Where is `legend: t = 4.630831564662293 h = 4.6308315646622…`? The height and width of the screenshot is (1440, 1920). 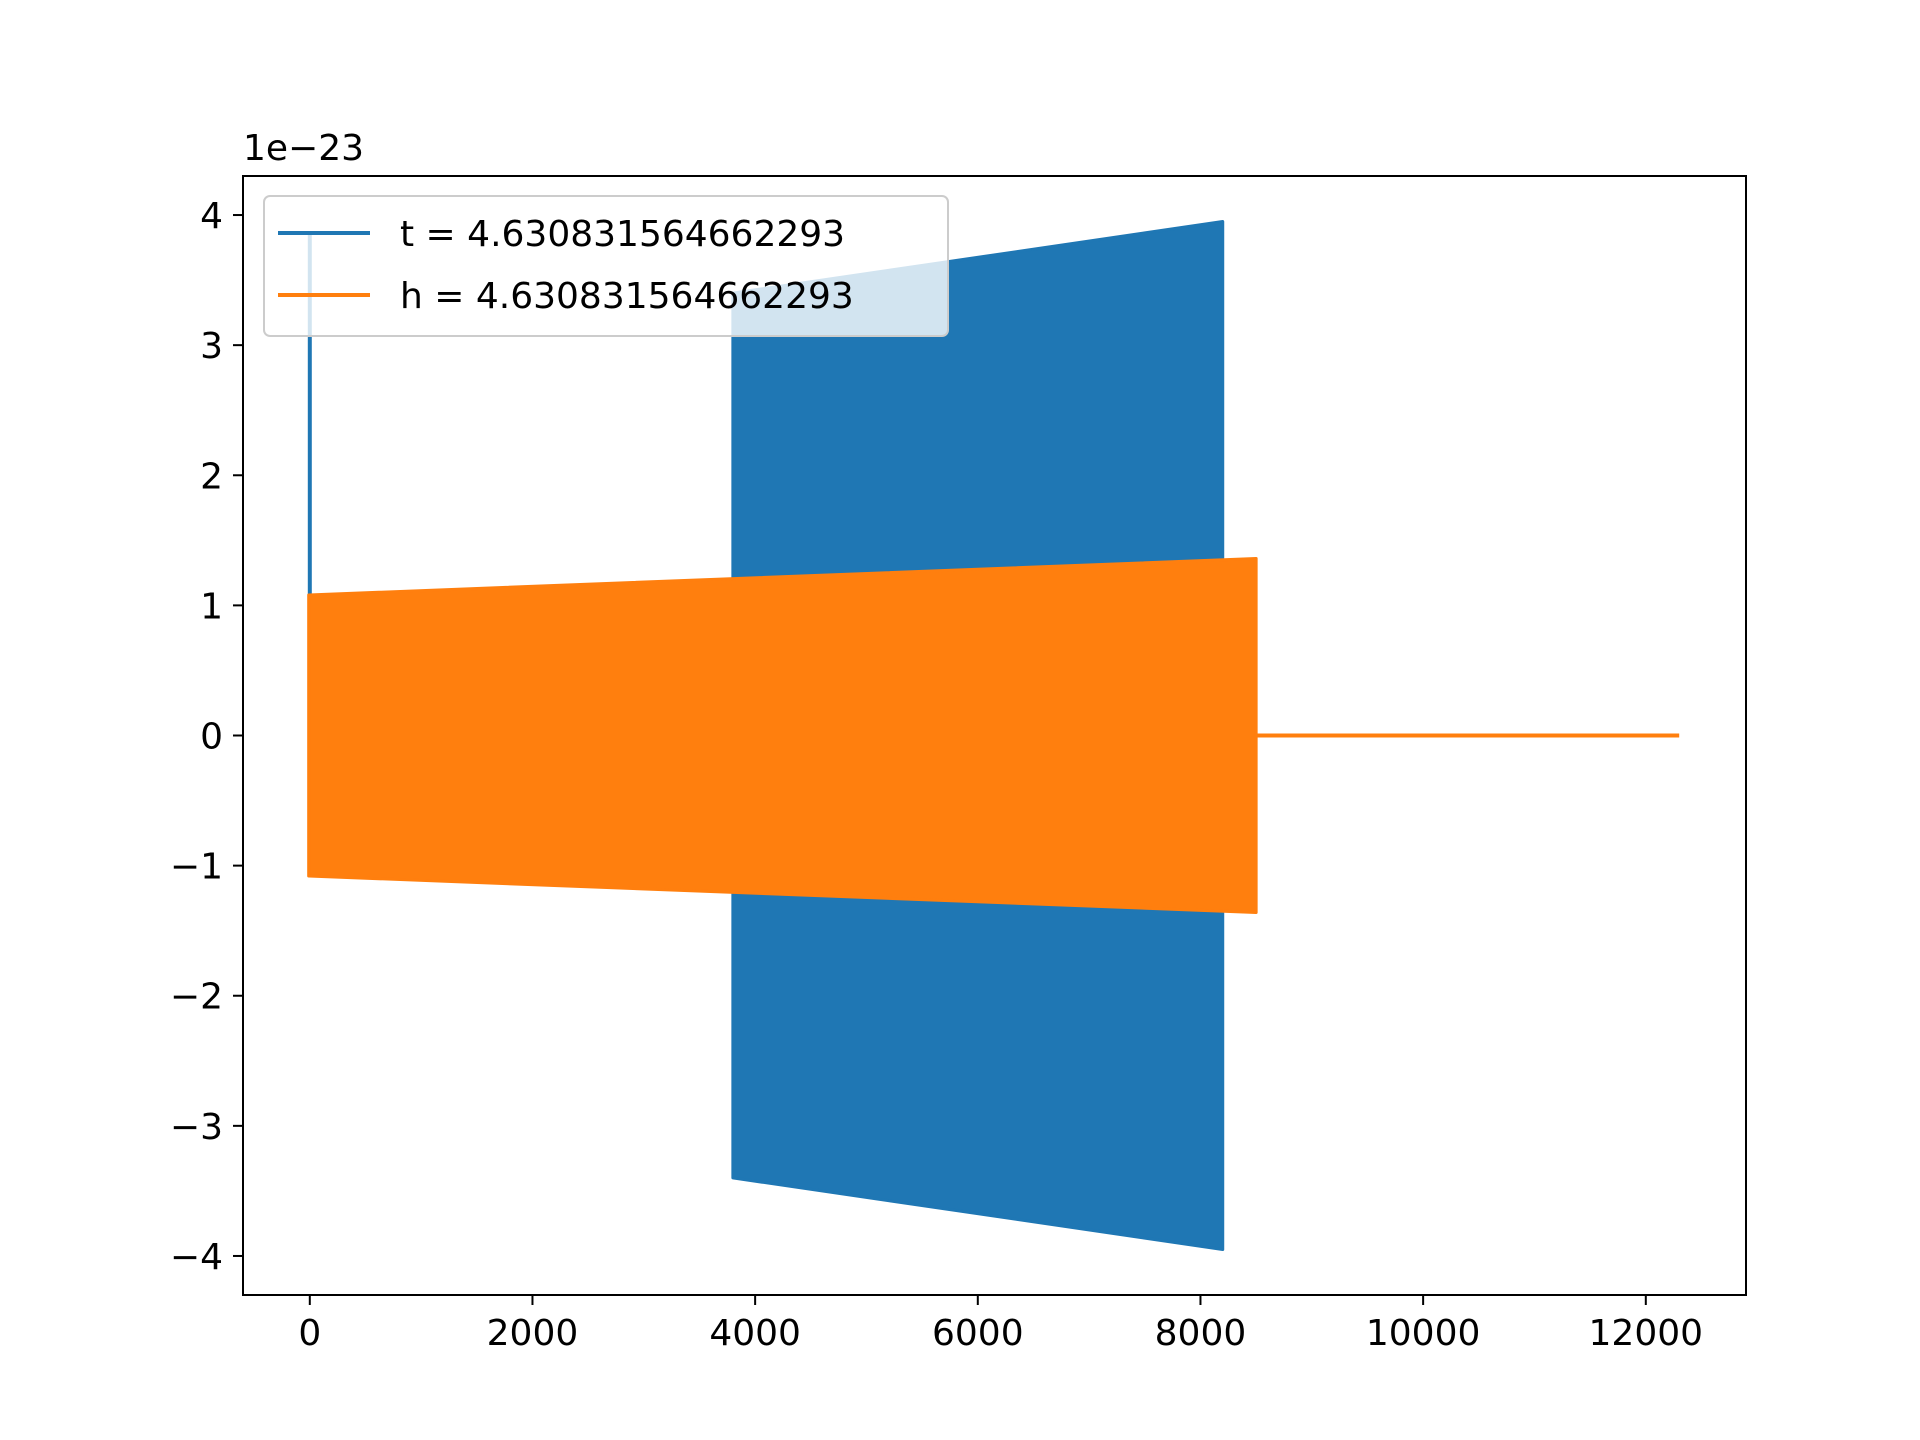
legend: t = 4.630831564662293 h = 4.6308315646622… is located at coordinates (606, 266).